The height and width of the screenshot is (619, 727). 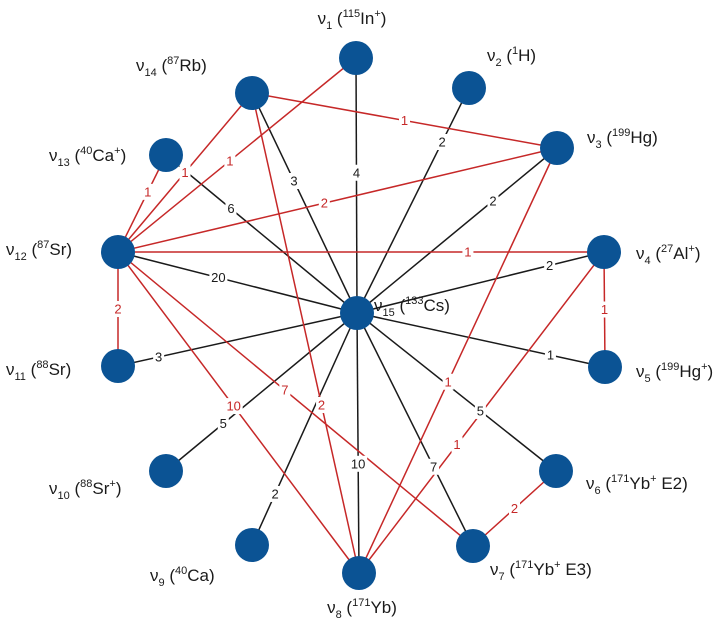 What do you see at coordinates (352, 20) in the screenshot?
I see `node-label-v1: ν1 (115In+)` at bounding box center [352, 20].